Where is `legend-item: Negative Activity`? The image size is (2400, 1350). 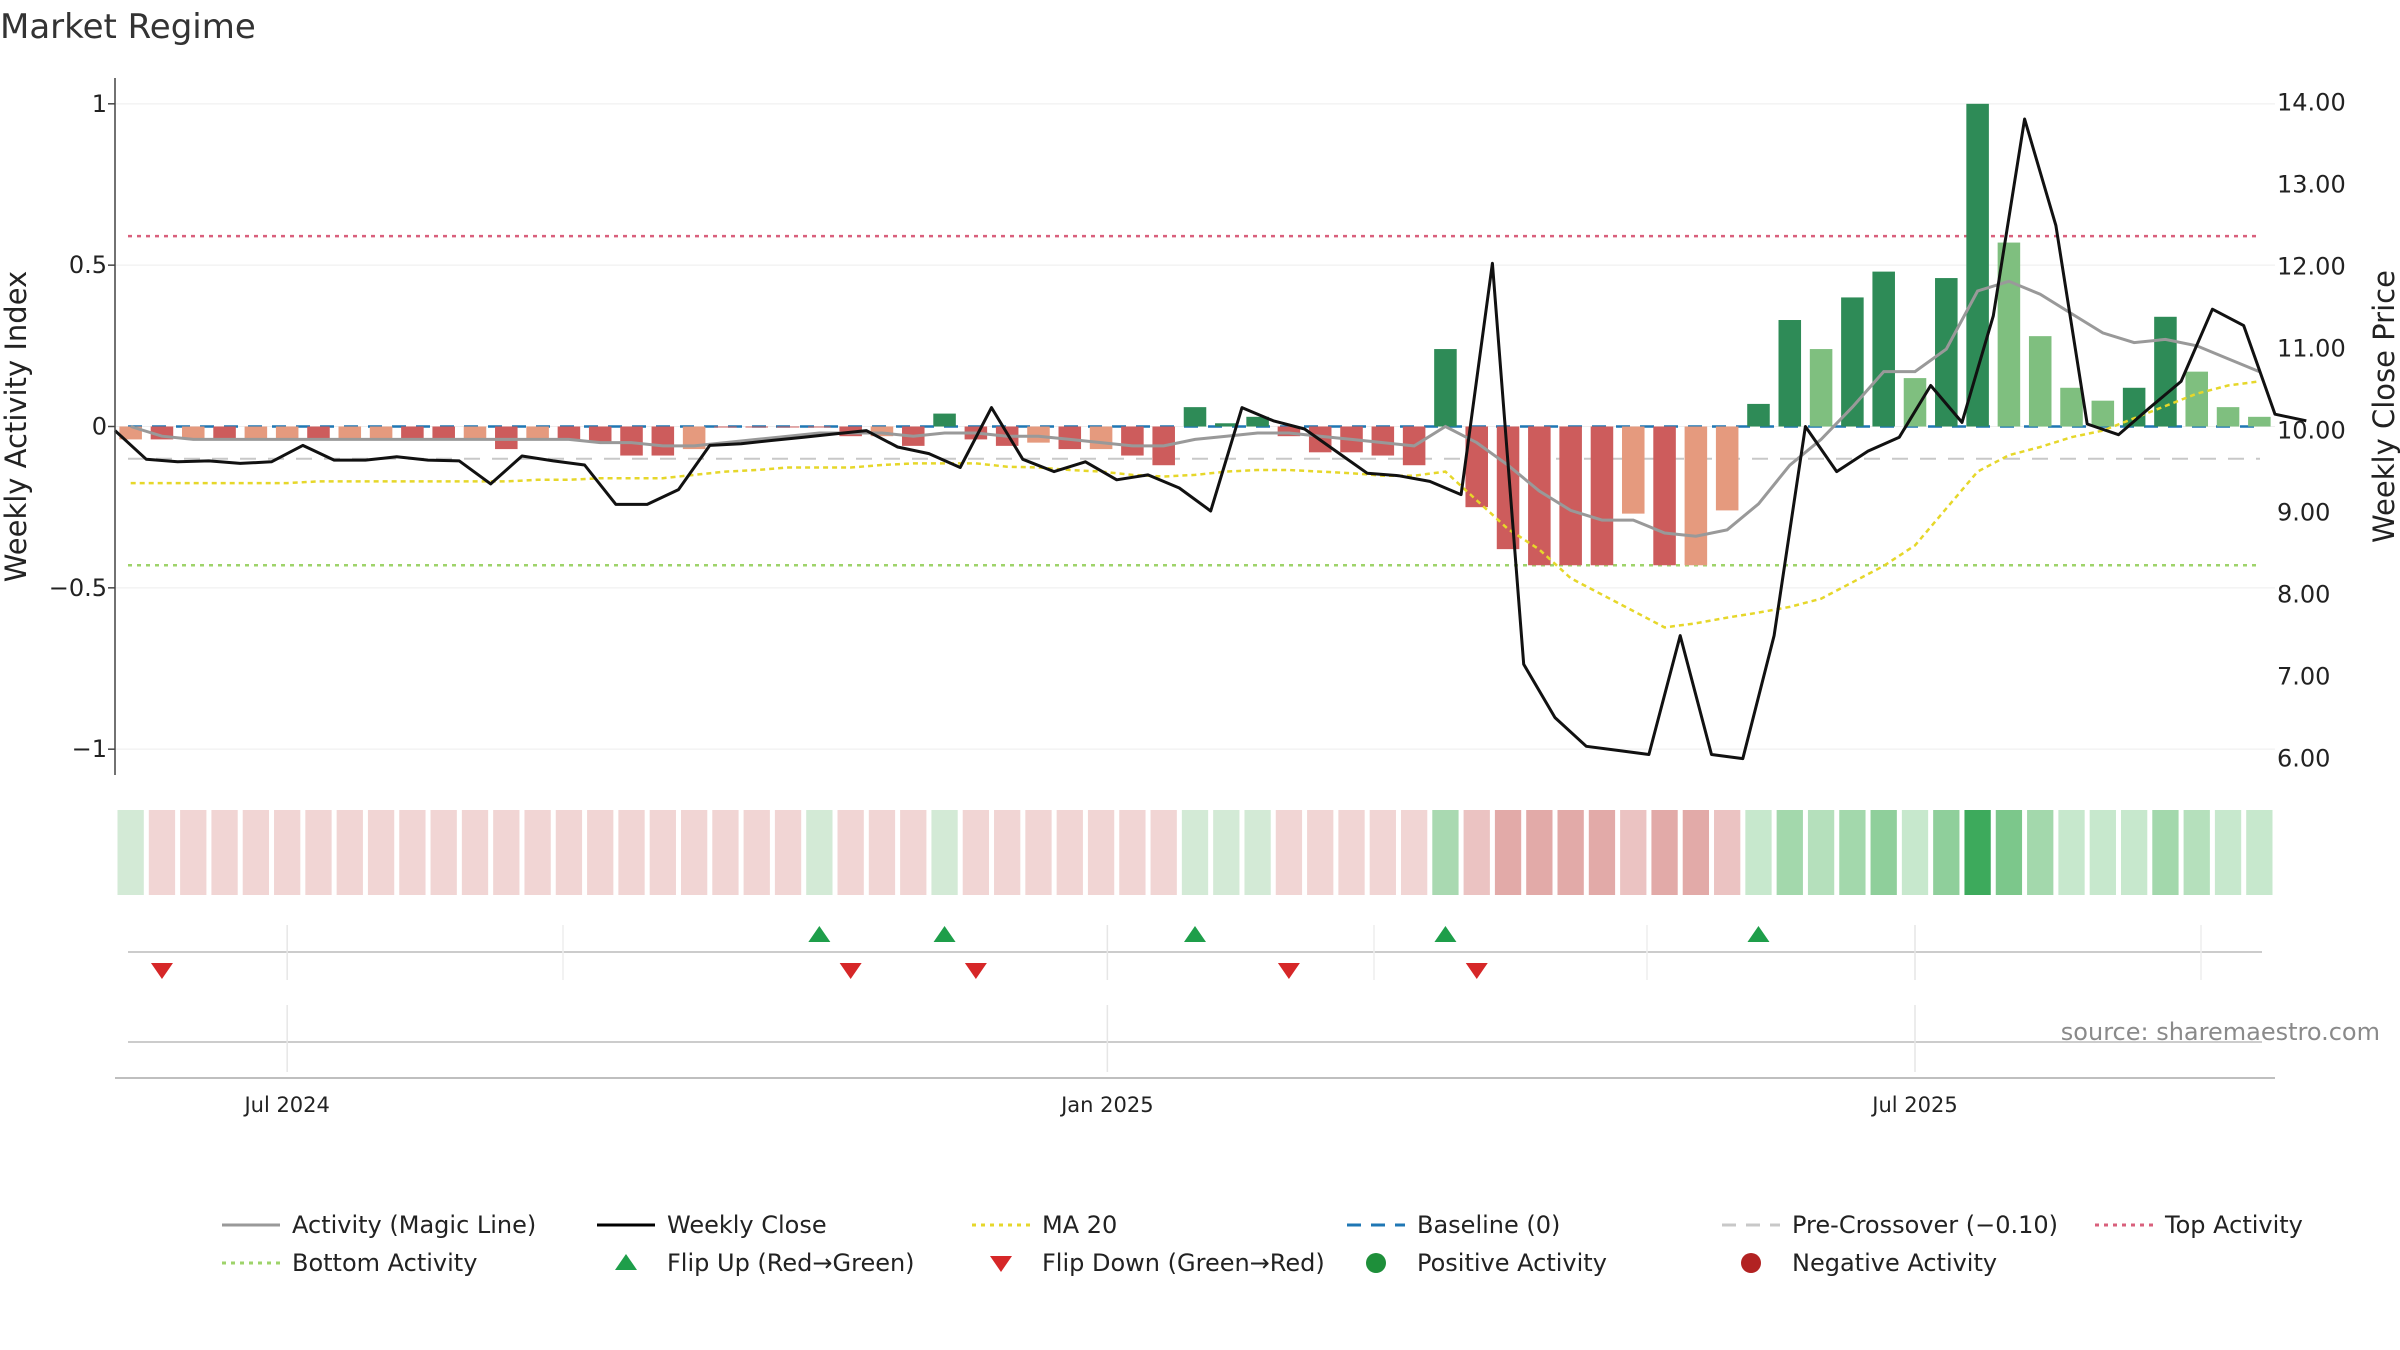
legend-item: Negative Activity is located at coordinates (1869, 1263).